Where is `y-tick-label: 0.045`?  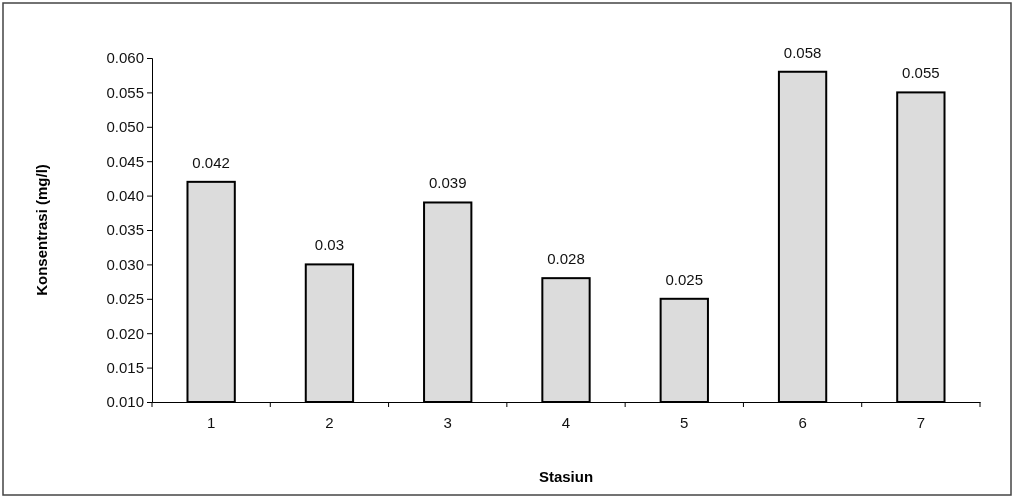
y-tick-label: 0.045 is located at coordinates (125, 161).